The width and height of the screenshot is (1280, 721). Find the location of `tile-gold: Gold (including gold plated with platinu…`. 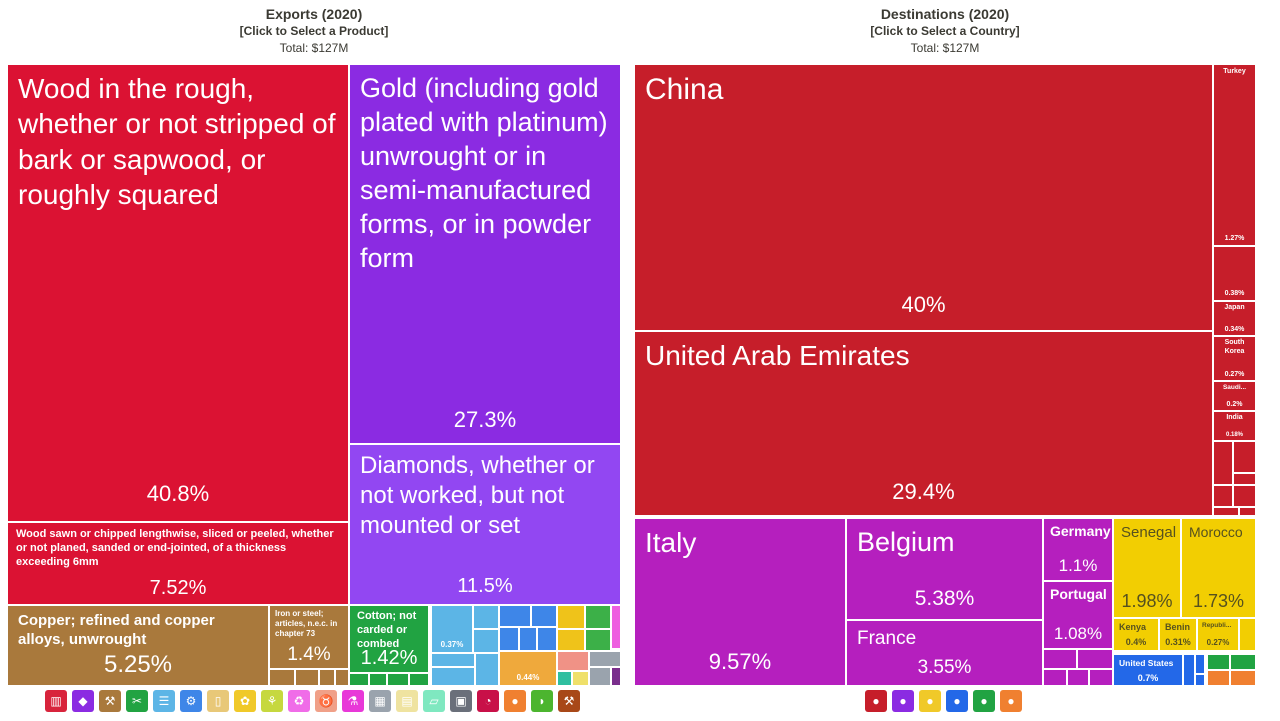

tile-gold: Gold (including gold plated with platinu… is located at coordinates (485, 254).